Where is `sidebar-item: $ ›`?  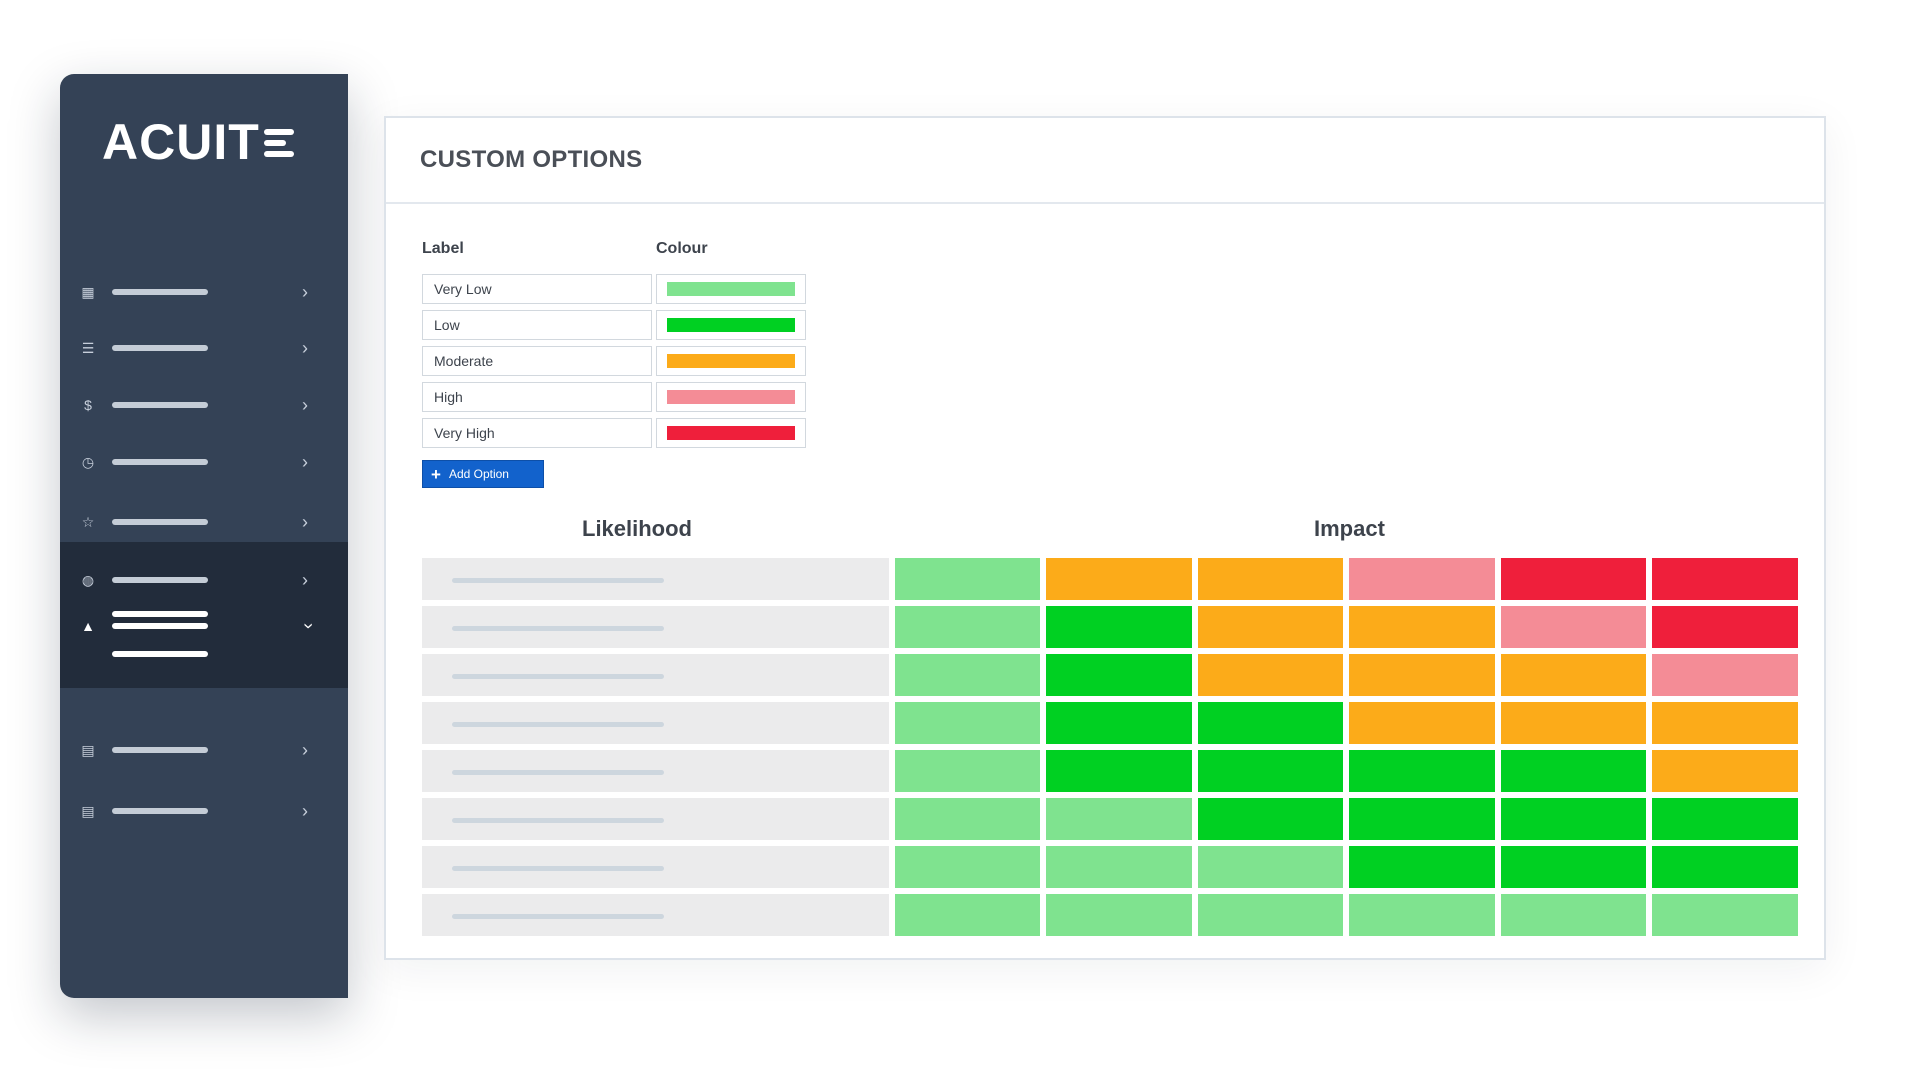
sidebar-item: $ › is located at coordinates (204, 405).